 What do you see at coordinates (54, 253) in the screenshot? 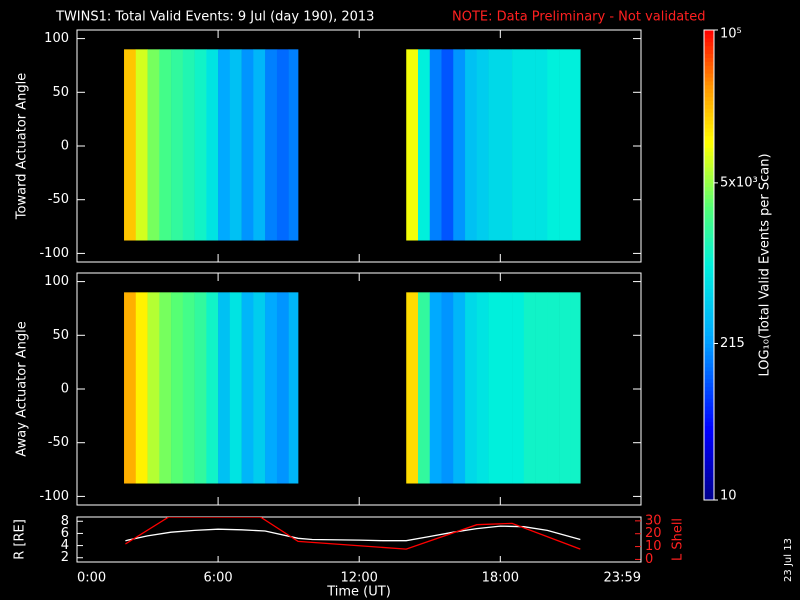
I see `y-tick-label: -100` at bounding box center [54, 253].